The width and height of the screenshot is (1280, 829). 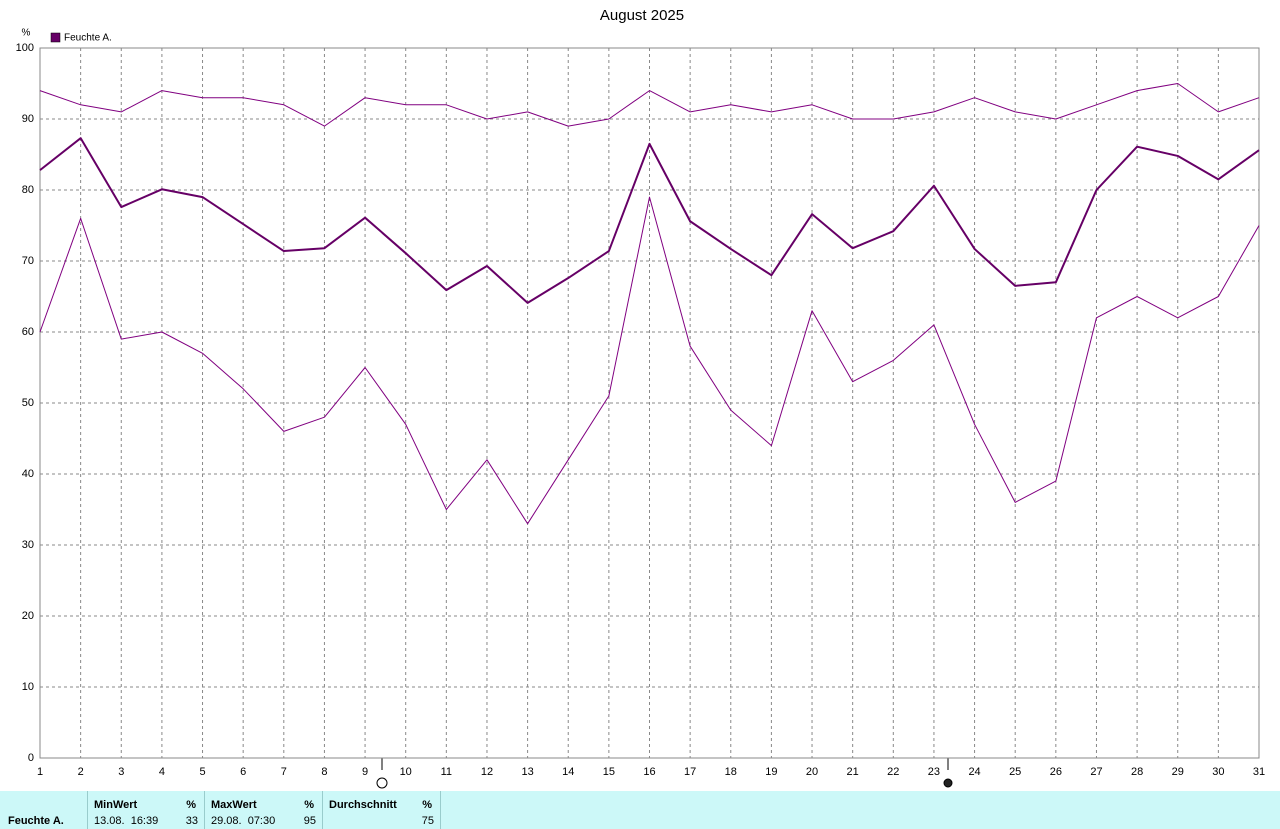 I want to click on col-label: MaxWert, so click(x=234, y=805).